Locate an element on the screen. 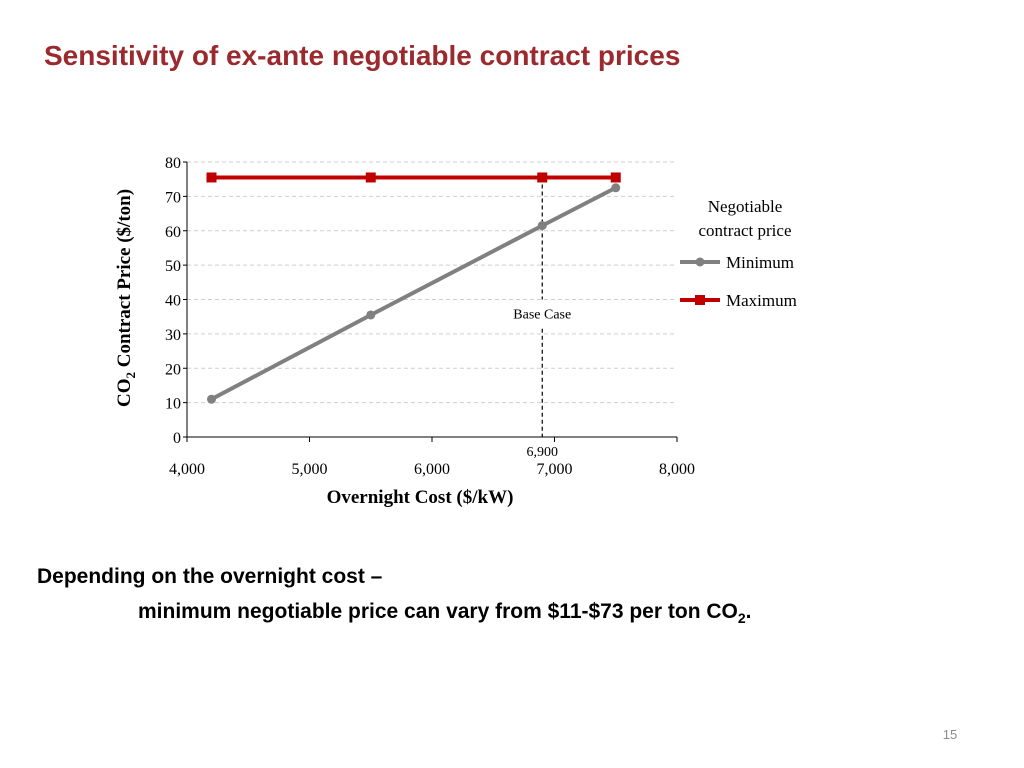 The width and height of the screenshot is (1024, 768). legend: Negotiable contract price Minimum Maximum is located at coordinates (738, 253).